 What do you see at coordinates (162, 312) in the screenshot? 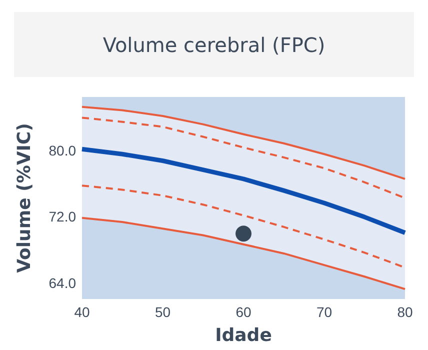
I see `x-tick-label: 50` at bounding box center [162, 312].